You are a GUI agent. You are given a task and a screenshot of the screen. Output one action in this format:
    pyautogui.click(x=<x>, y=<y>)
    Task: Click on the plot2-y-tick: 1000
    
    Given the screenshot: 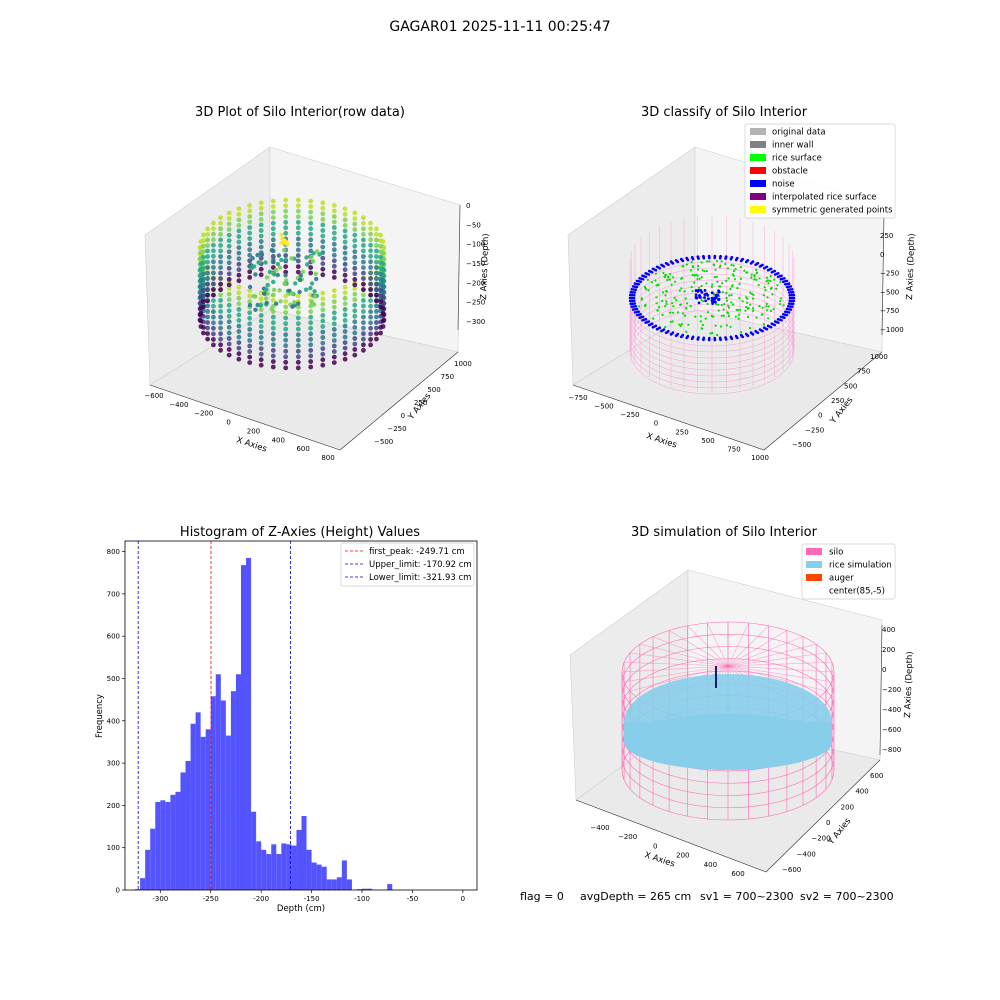 What is the action you would take?
    pyautogui.click(x=879, y=357)
    